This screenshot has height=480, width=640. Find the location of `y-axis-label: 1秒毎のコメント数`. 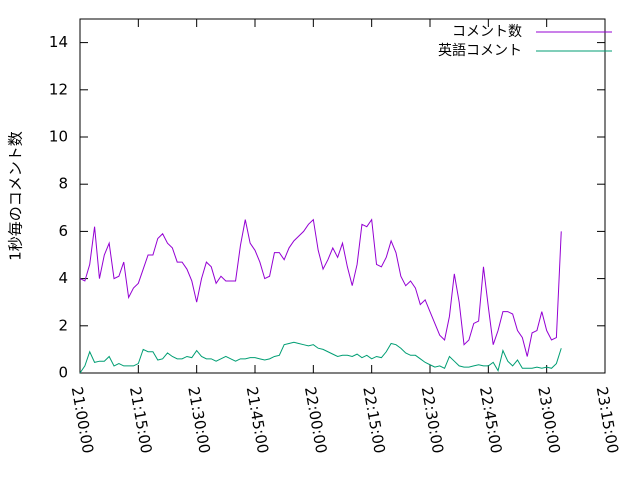

y-axis-label: 1秒毎のコメント数 is located at coordinates (16, 196).